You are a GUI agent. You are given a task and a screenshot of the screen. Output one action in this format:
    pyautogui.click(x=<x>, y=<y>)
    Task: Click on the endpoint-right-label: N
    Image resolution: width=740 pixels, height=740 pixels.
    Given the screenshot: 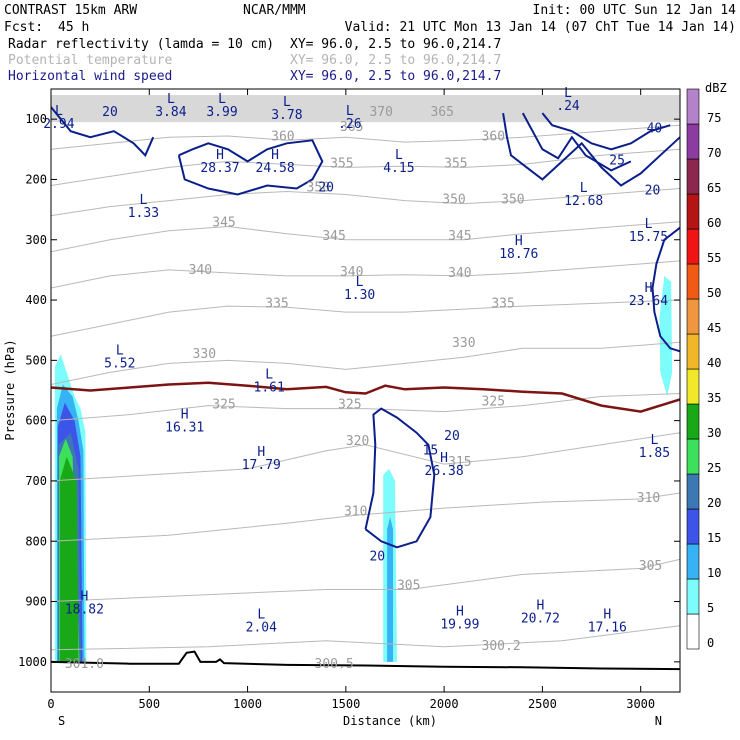 What is the action you would take?
    pyautogui.click(x=658, y=721)
    